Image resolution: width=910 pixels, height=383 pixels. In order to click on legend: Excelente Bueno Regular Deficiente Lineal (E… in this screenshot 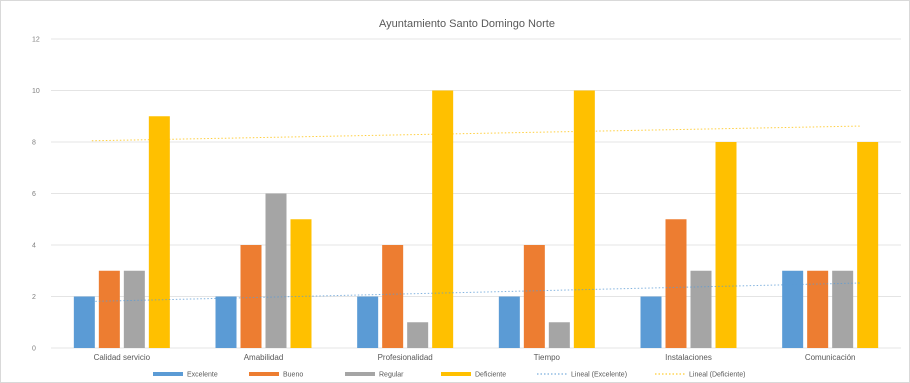, I will do `click(449, 375)`.